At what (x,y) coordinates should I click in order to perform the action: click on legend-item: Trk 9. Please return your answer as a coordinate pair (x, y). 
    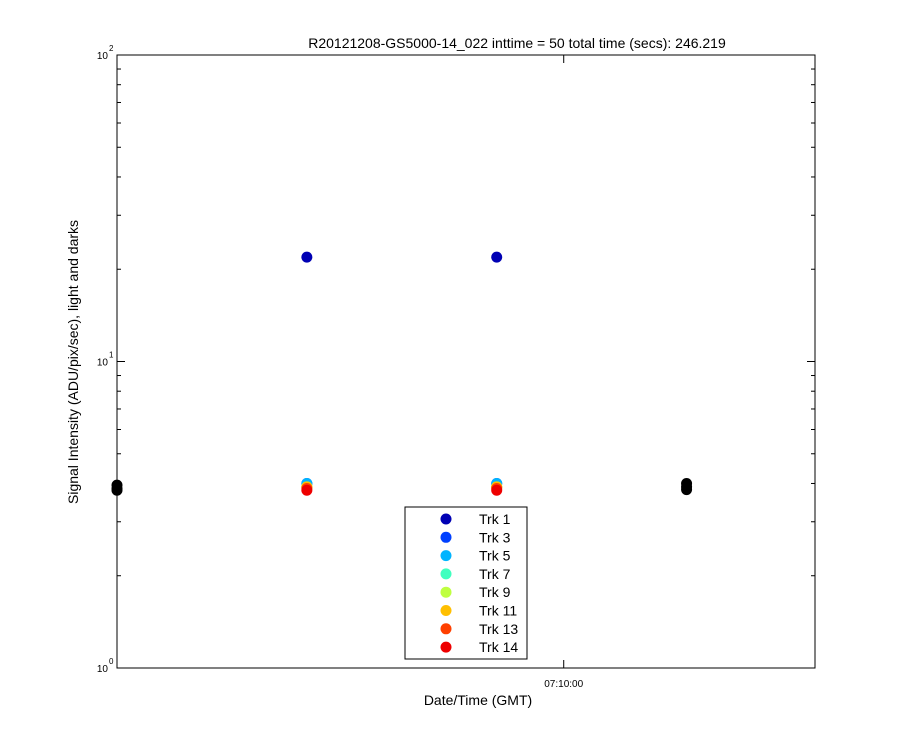
    Looking at the image, I should click on (475, 592).